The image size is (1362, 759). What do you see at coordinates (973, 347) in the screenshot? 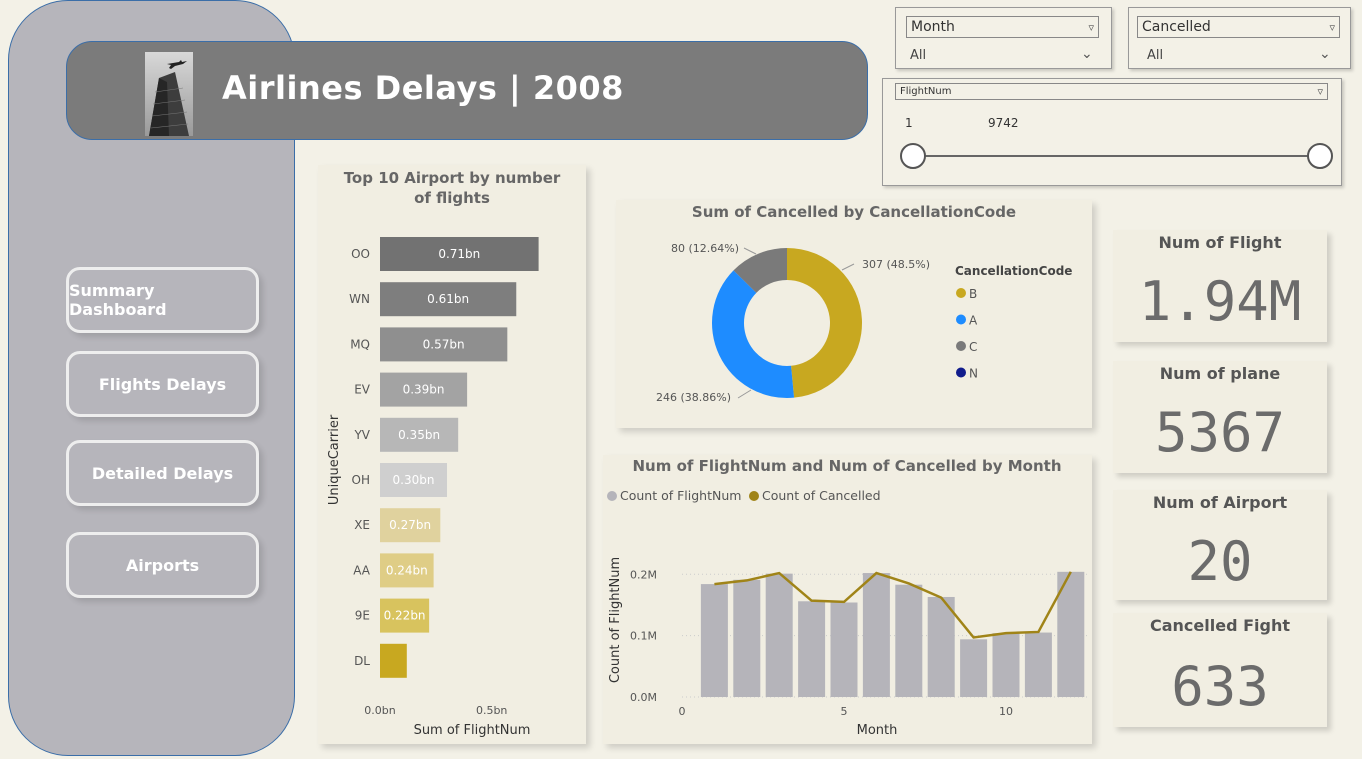
I see `legend-label: C` at bounding box center [973, 347].